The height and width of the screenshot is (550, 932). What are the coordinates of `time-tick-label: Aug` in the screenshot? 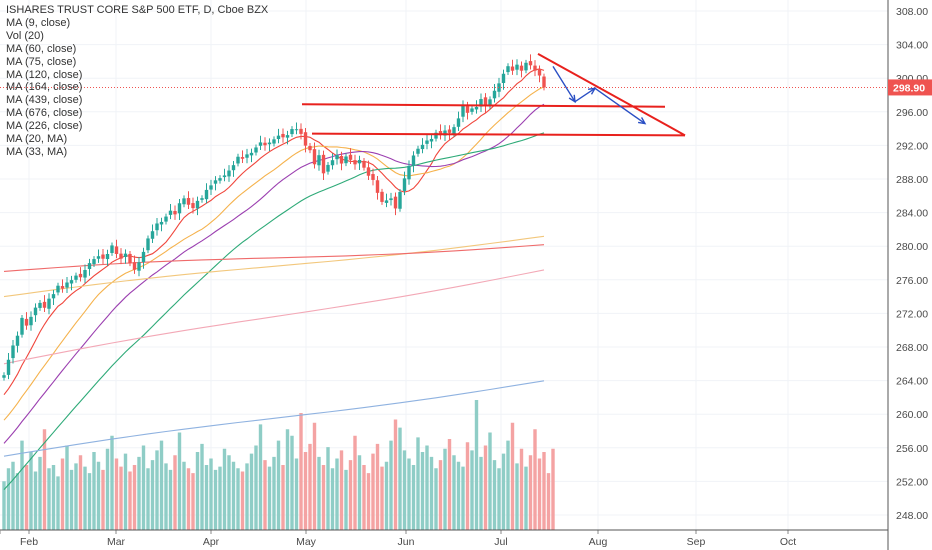 It's located at (598, 542).